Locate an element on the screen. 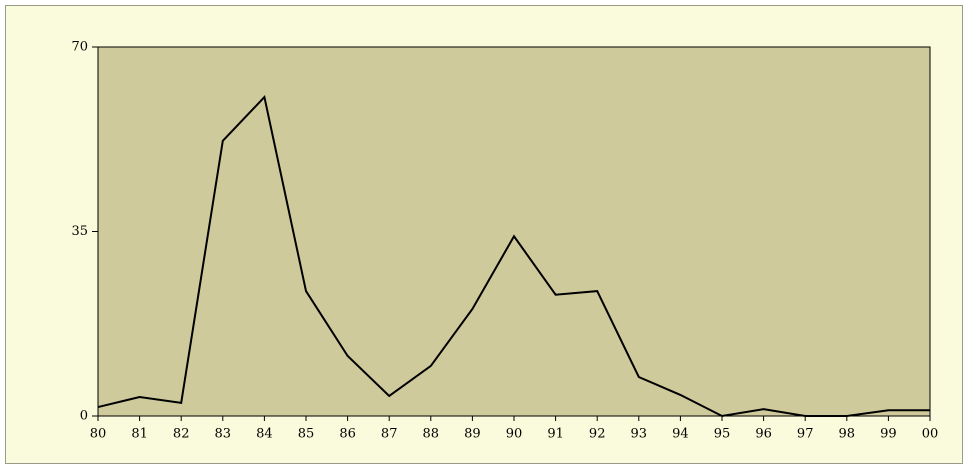  x-tick-label: 91 is located at coordinates (555, 434).